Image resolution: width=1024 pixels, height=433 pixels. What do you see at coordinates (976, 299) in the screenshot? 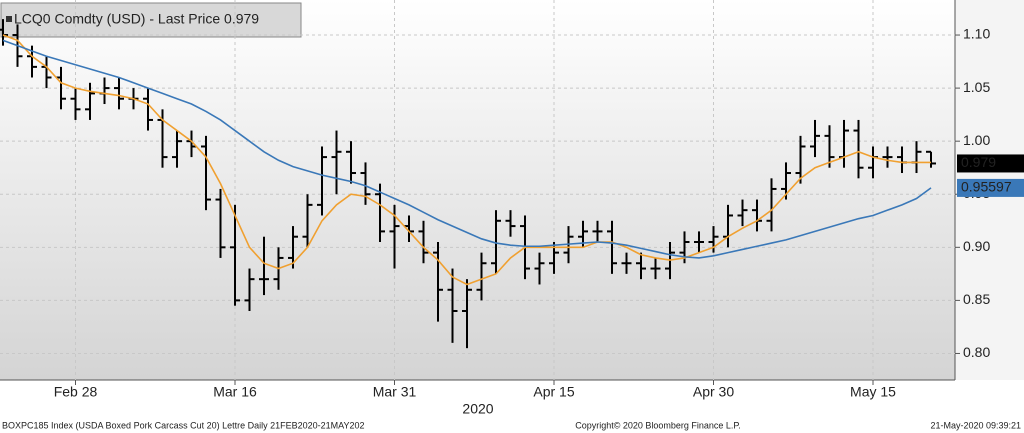
I see `y-tick-label: 0.85` at bounding box center [976, 299].